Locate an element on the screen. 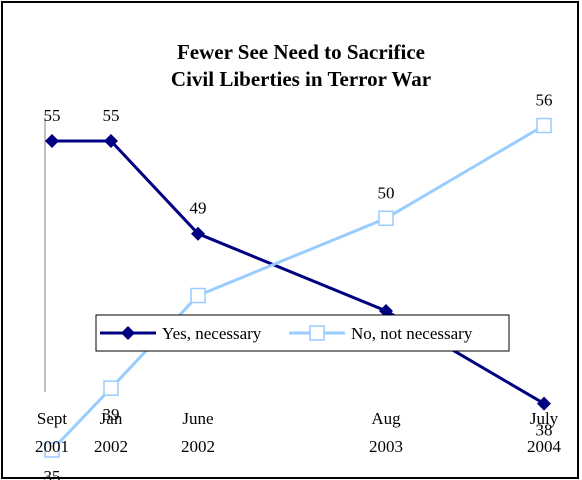 Image resolution: width=582 pixels, height=480 pixels. x-tick-3-year: 2003 is located at coordinates (386, 446).